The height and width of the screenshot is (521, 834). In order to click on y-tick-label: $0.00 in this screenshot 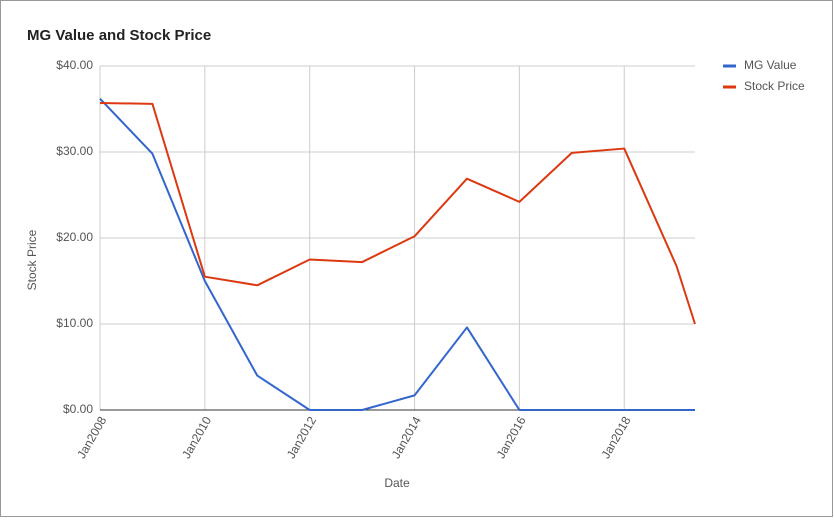, I will do `click(78, 409)`.